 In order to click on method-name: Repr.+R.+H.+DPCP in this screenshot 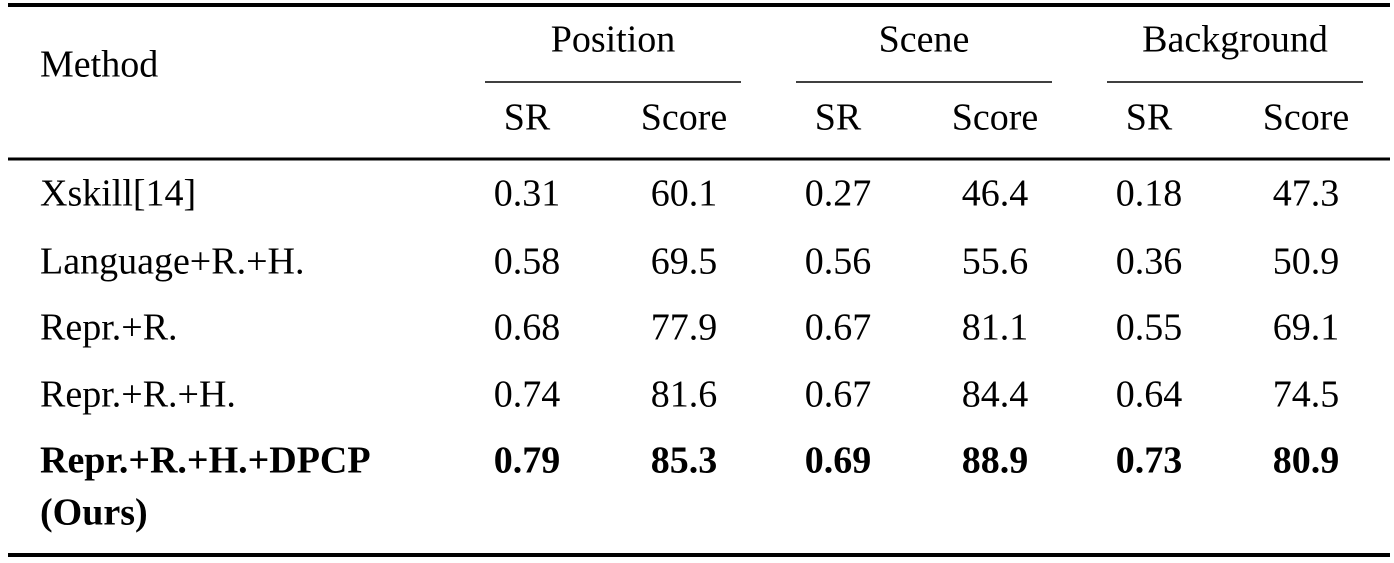, I will do `click(205, 461)`.